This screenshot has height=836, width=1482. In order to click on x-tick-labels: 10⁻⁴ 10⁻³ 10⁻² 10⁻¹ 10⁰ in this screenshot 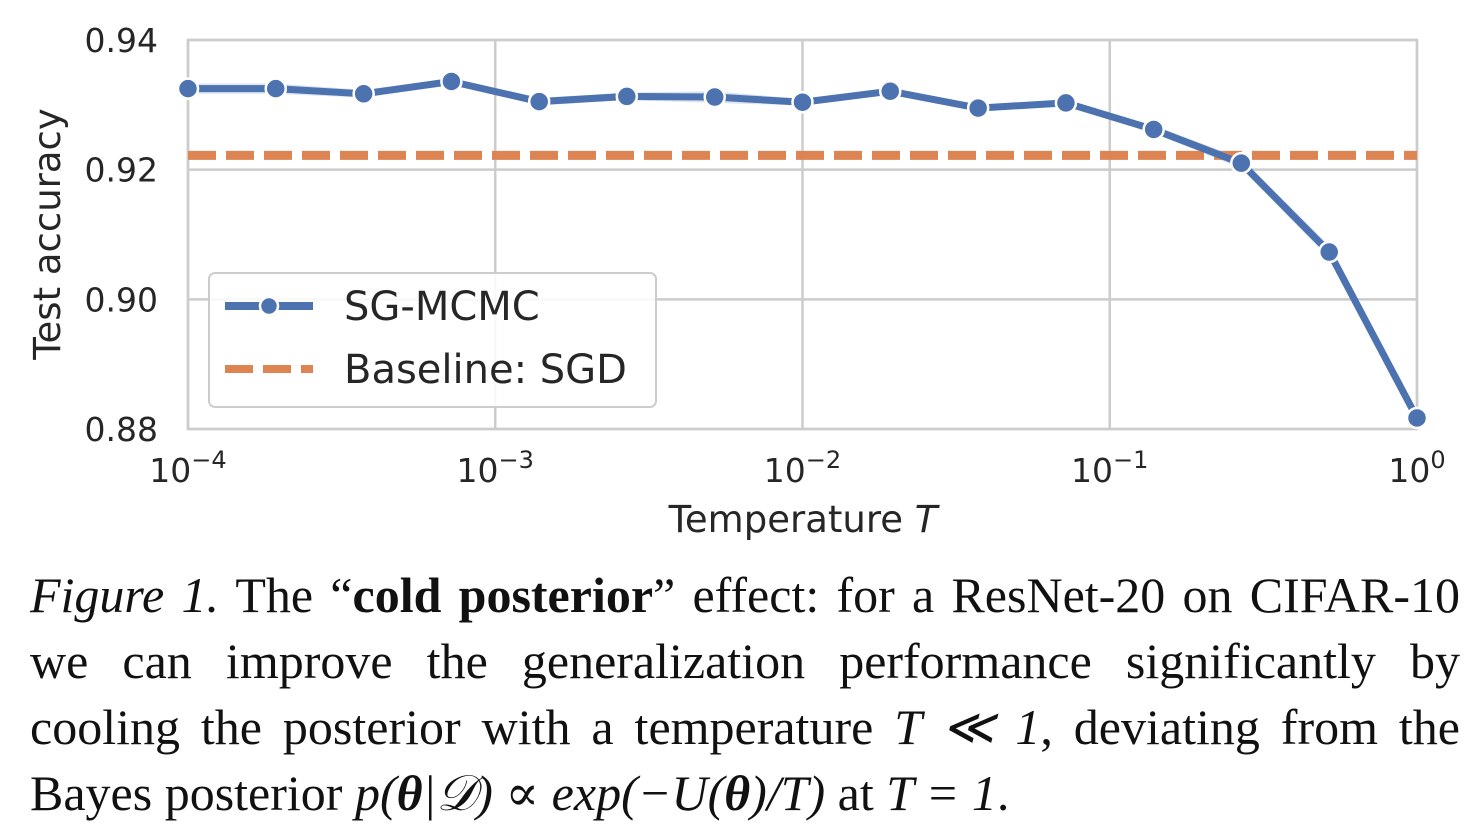, I will do `click(797, 468)`.